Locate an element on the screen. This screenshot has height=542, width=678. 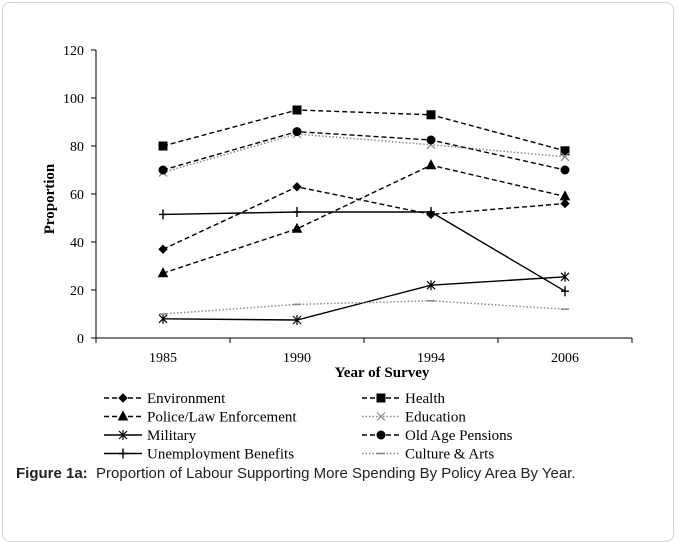
series-police-law-enforcement is located at coordinates (364, 218).